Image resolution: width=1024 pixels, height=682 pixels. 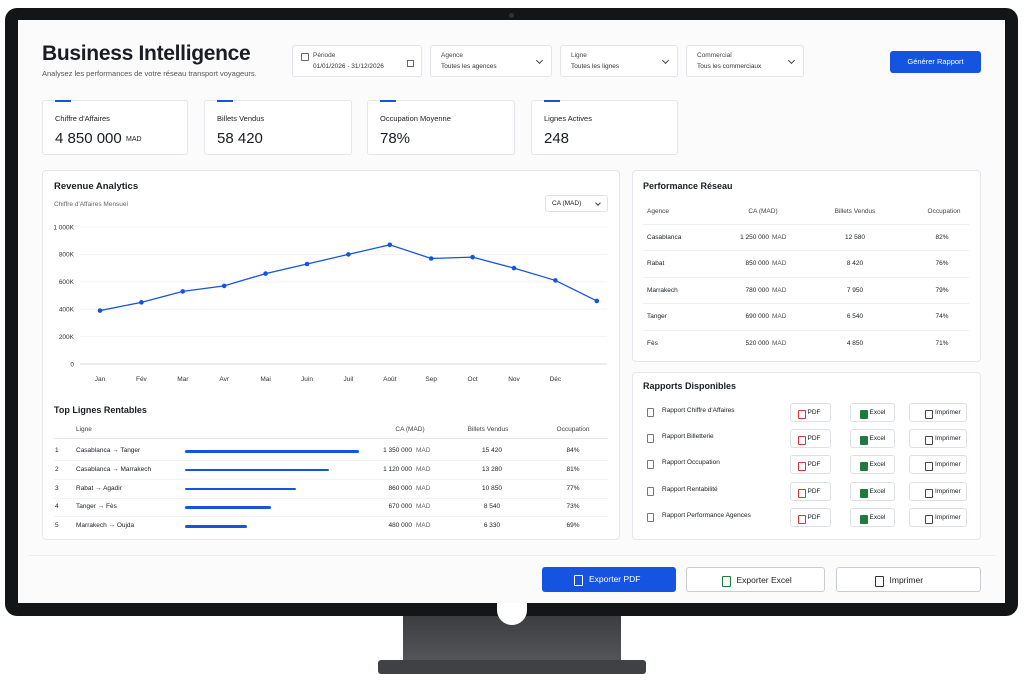 What do you see at coordinates (441, 127) in the screenshot?
I see `kpi-card: Occupation Moyenne 78%` at bounding box center [441, 127].